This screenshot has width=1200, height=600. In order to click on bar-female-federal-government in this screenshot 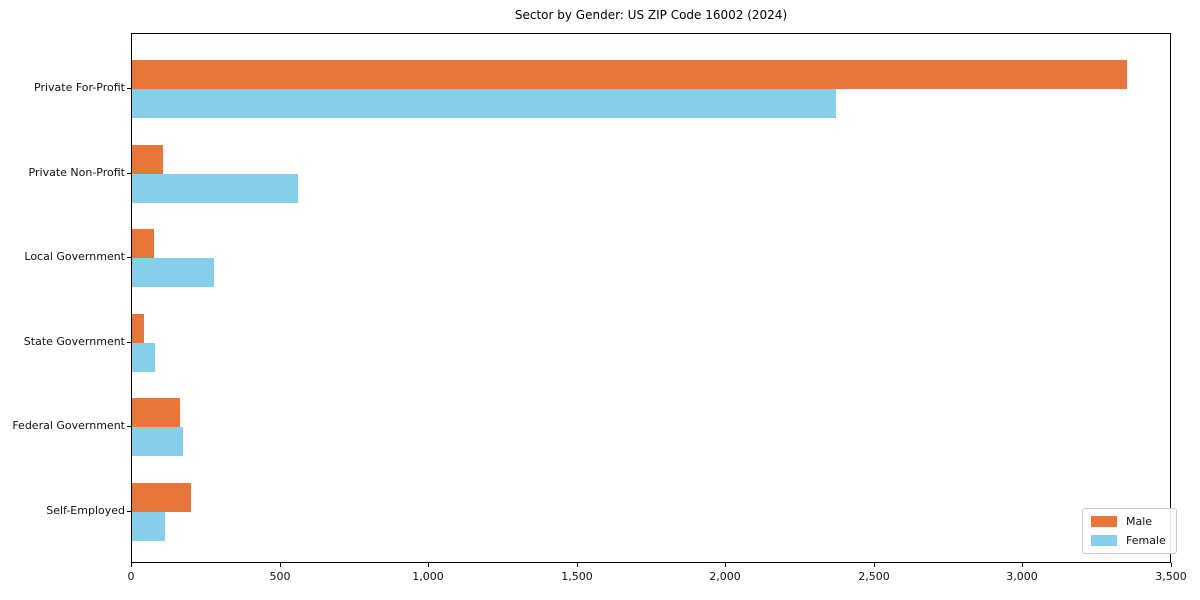, I will do `click(157, 441)`.